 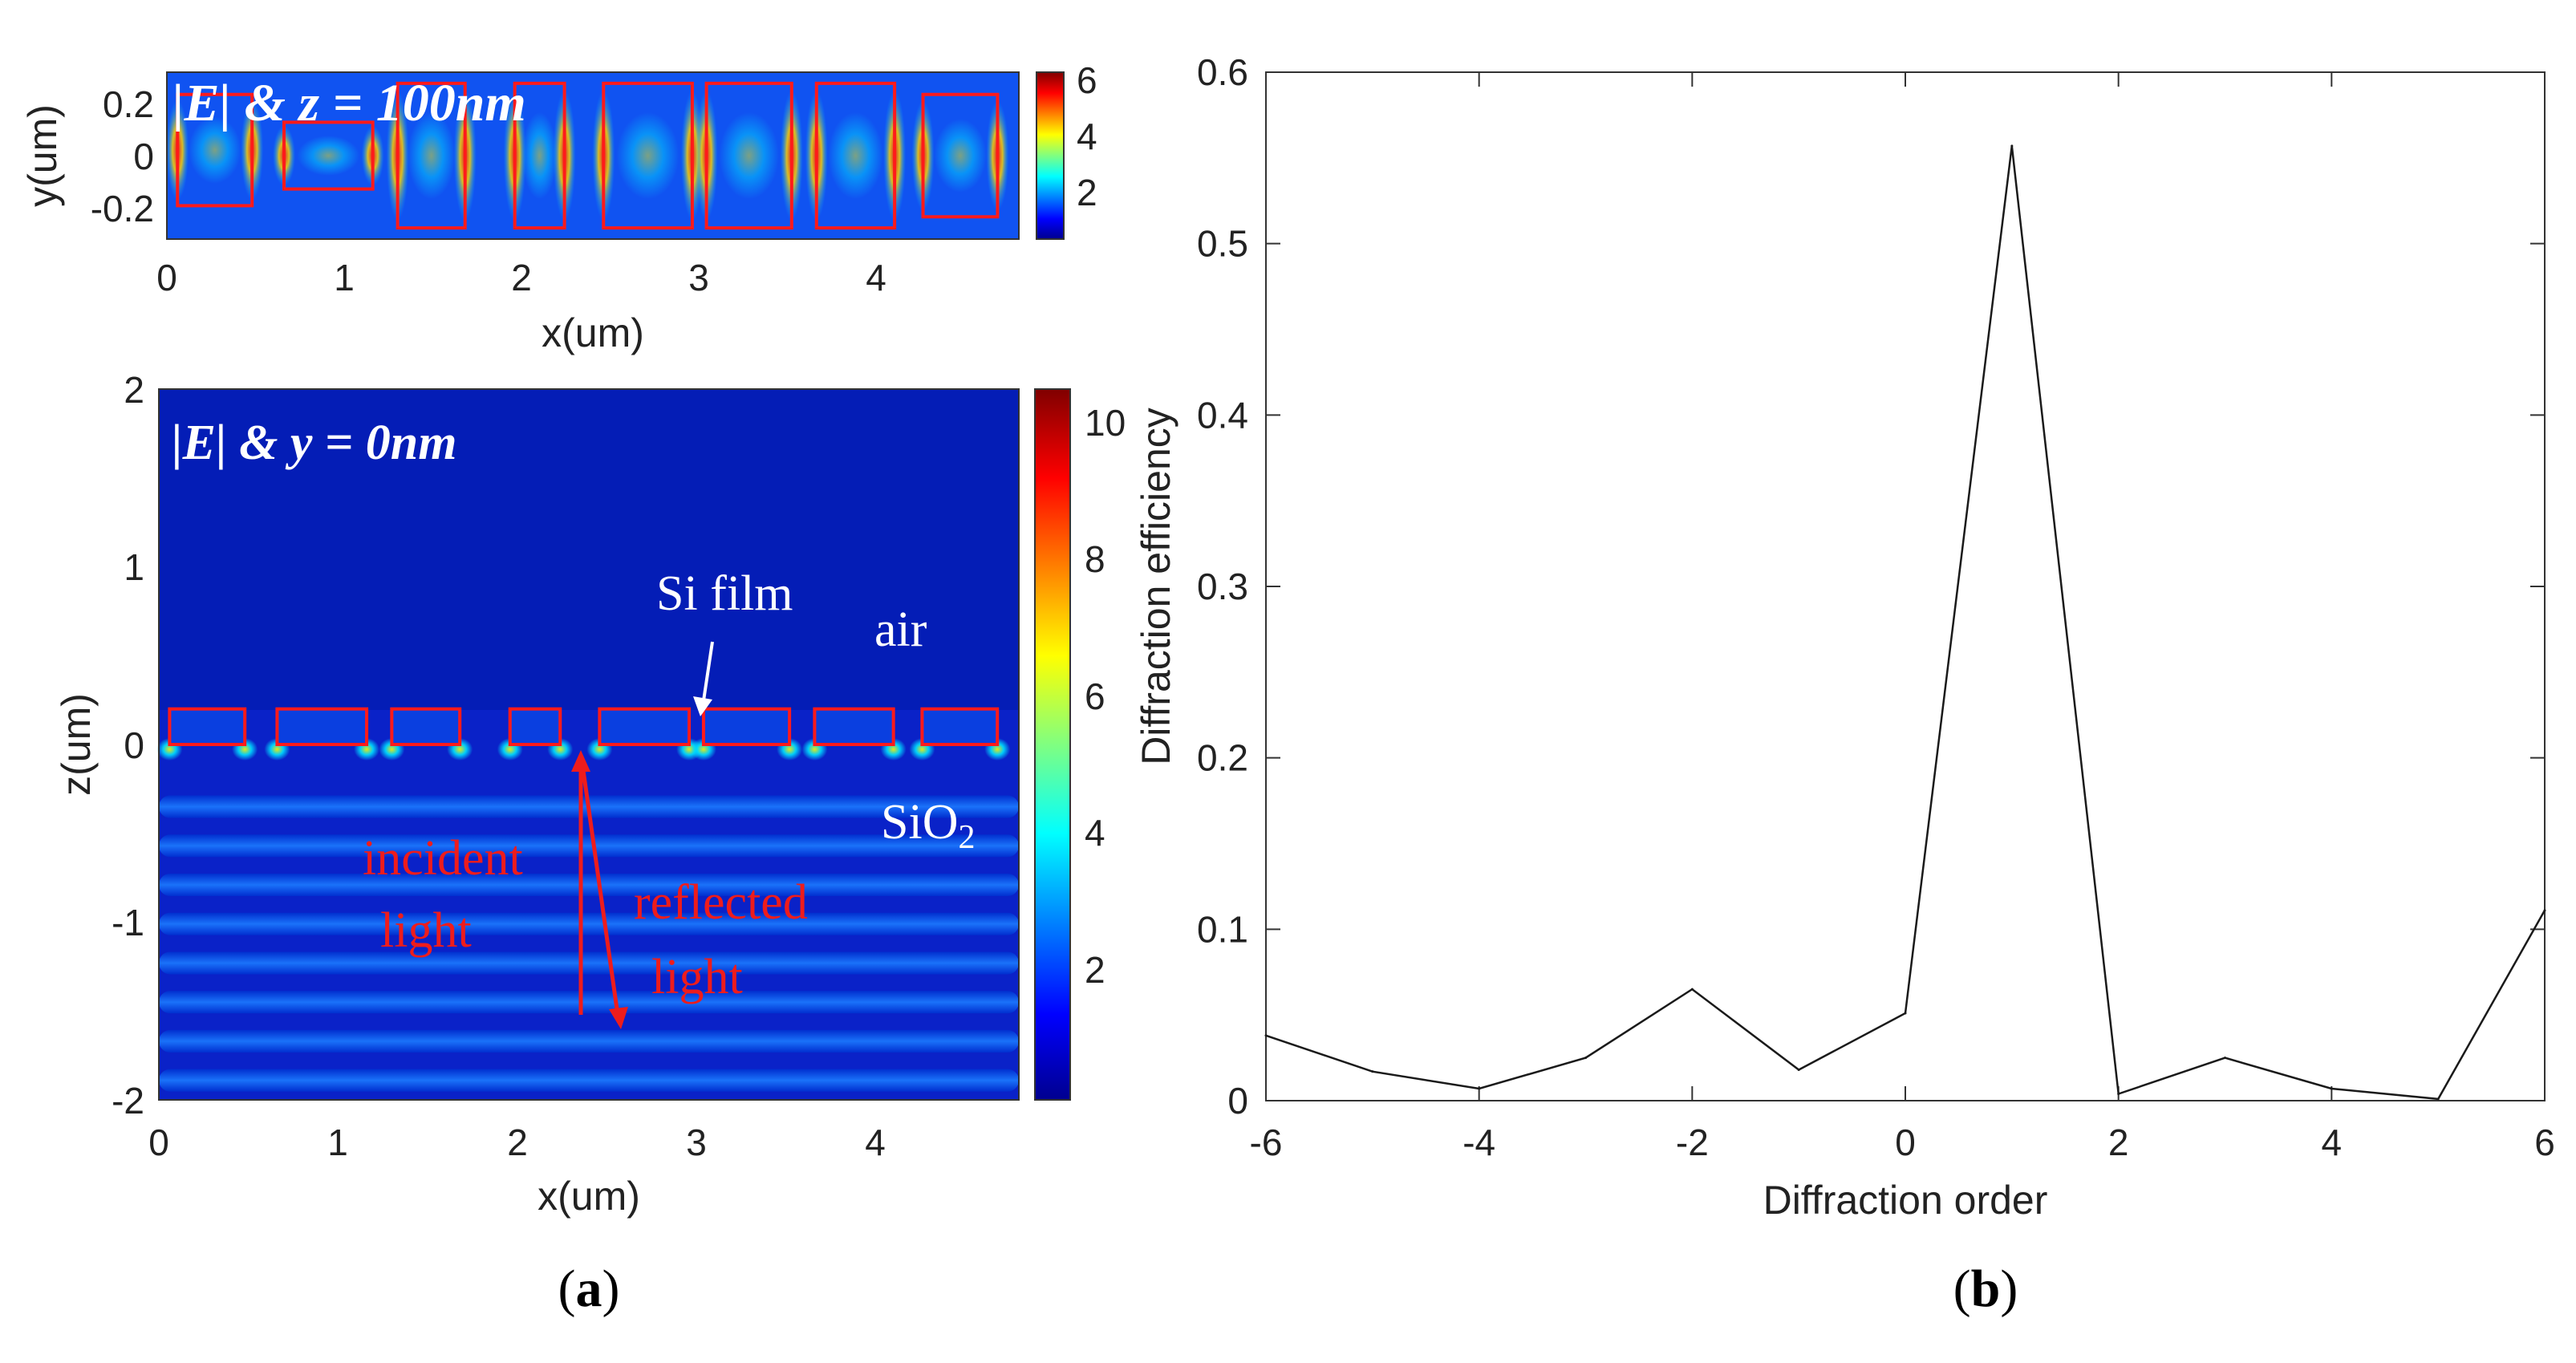 What do you see at coordinates (1095, 696) in the screenshot?
I see `bottom-cbar-tick: 6` at bounding box center [1095, 696].